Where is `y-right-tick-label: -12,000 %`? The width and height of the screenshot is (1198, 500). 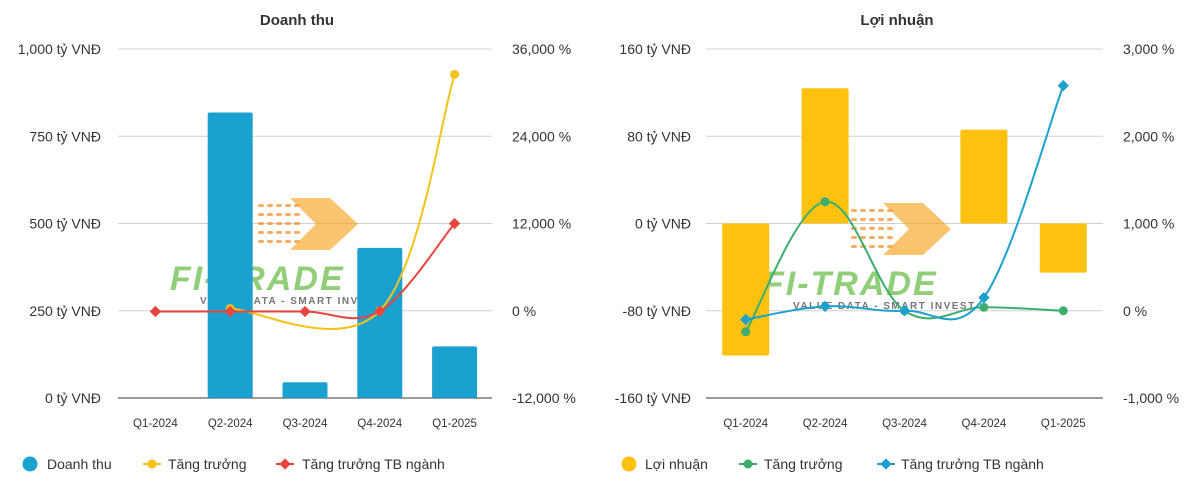
y-right-tick-label: -12,000 % is located at coordinates (544, 398).